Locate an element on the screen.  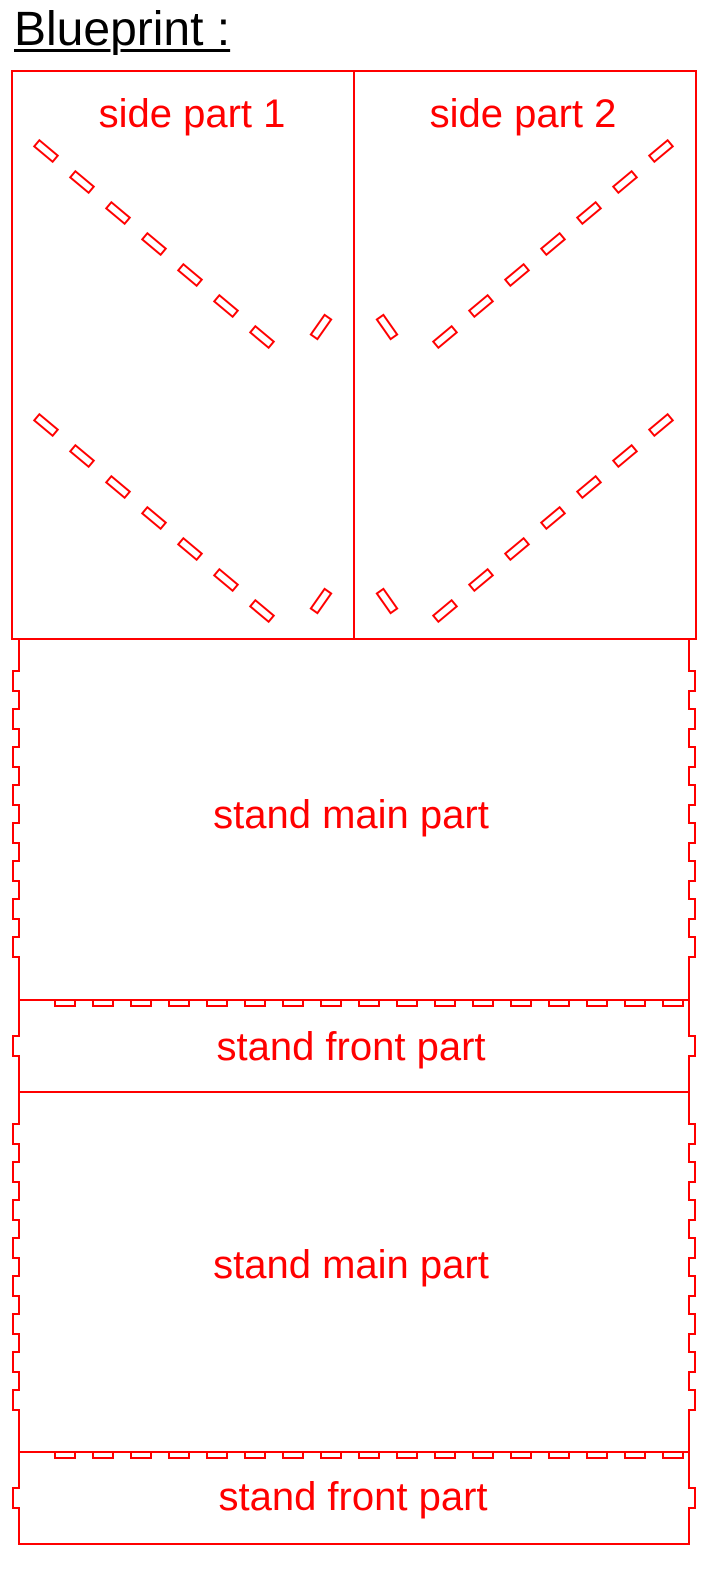
stand-front-part-1-outline is located at coordinates (354, 1046).